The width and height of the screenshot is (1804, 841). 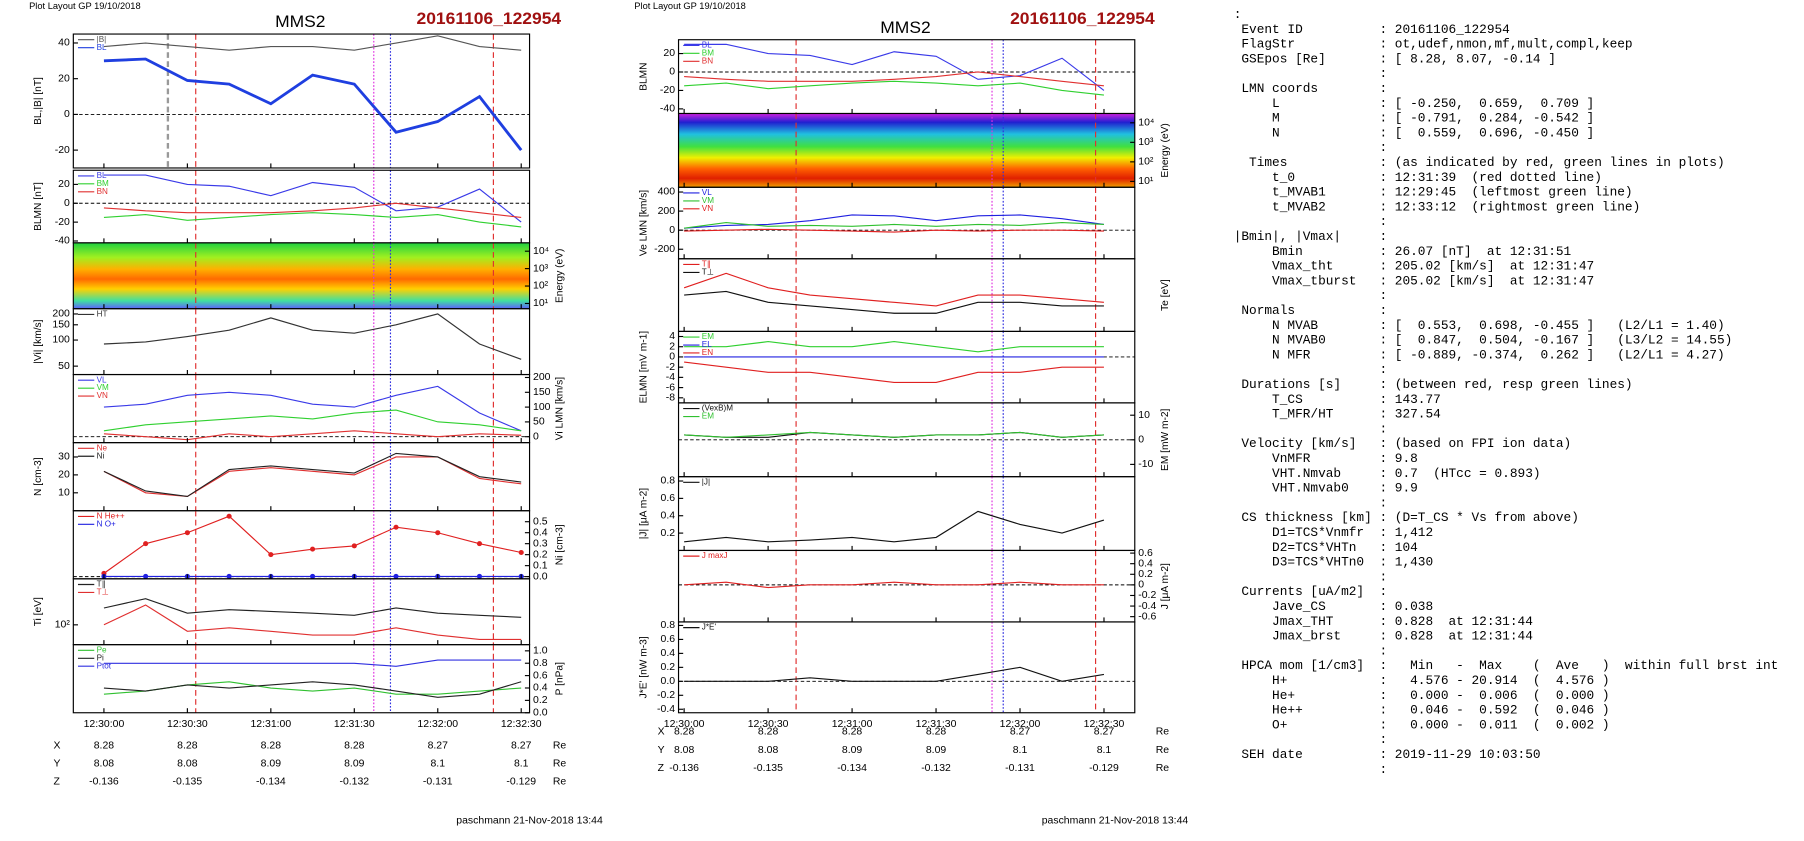 What do you see at coordinates (64, 475) in the screenshot?
I see `y-tick-label: 20` at bounding box center [64, 475].